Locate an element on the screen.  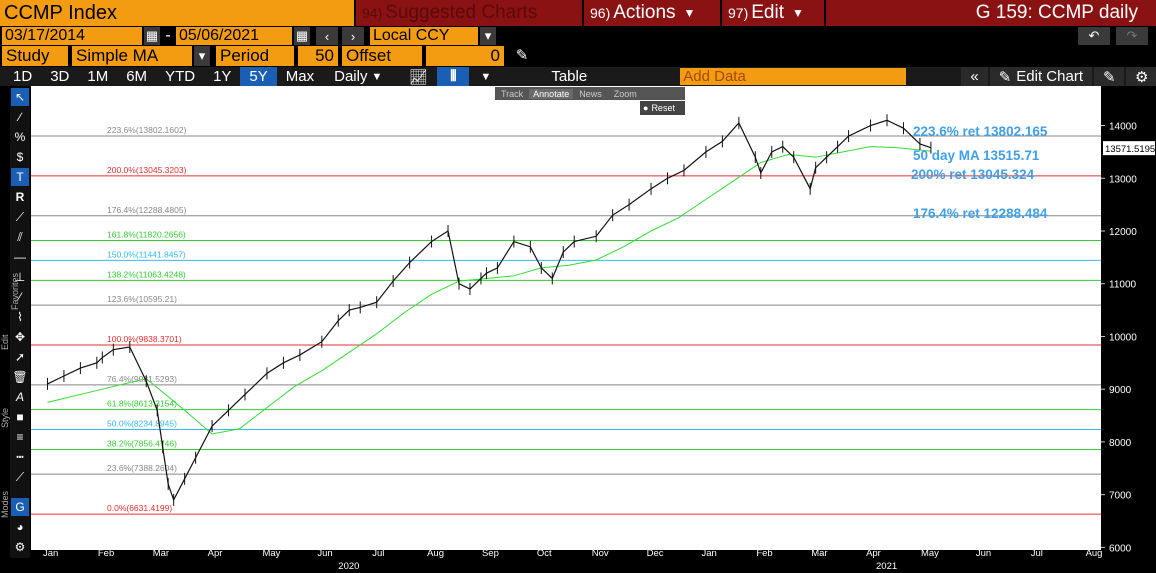
previous-arrow-icon: ‹ is located at coordinates (327, 36).